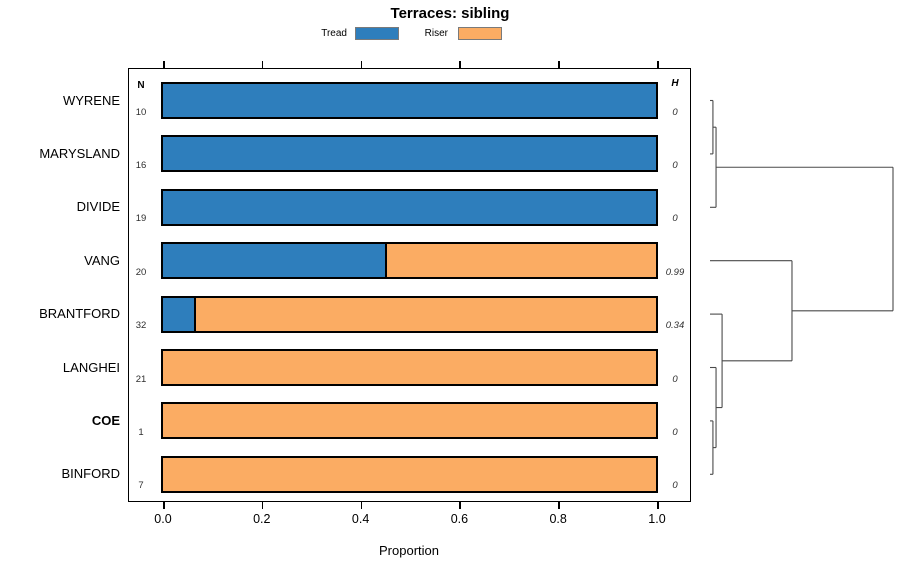 The image size is (900, 580). I want to click on n-value: 21, so click(141, 379).